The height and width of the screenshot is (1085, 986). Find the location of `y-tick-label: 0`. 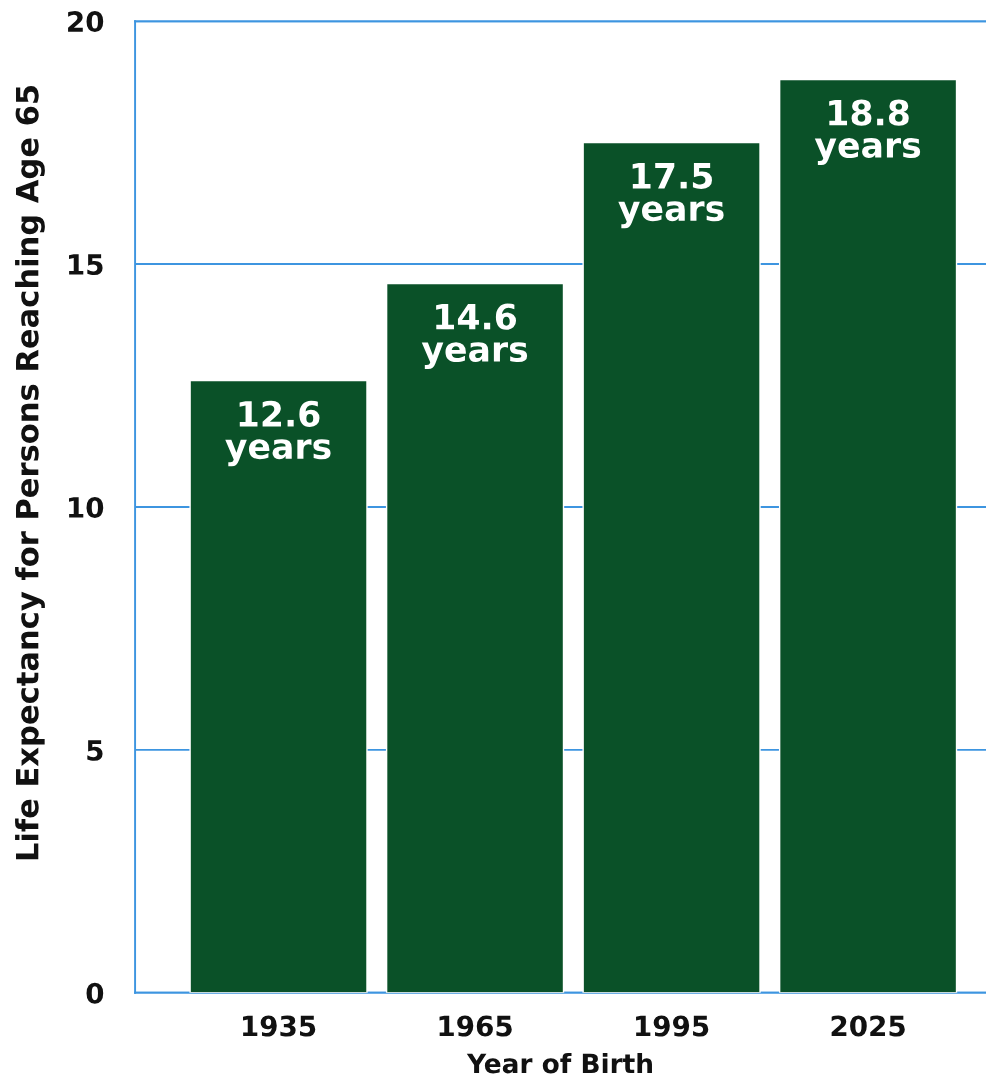

y-tick-label: 0 is located at coordinates (95, 993).